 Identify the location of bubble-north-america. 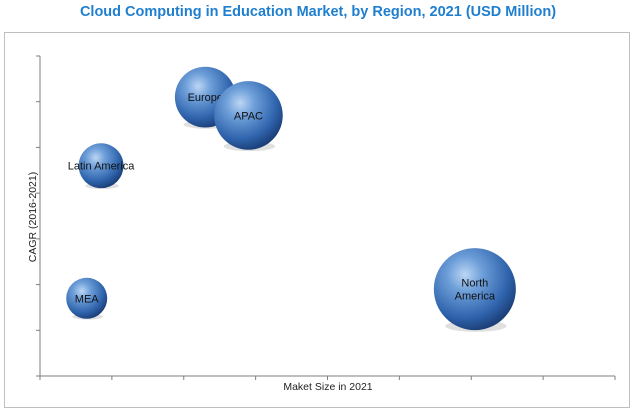
(474, 289).